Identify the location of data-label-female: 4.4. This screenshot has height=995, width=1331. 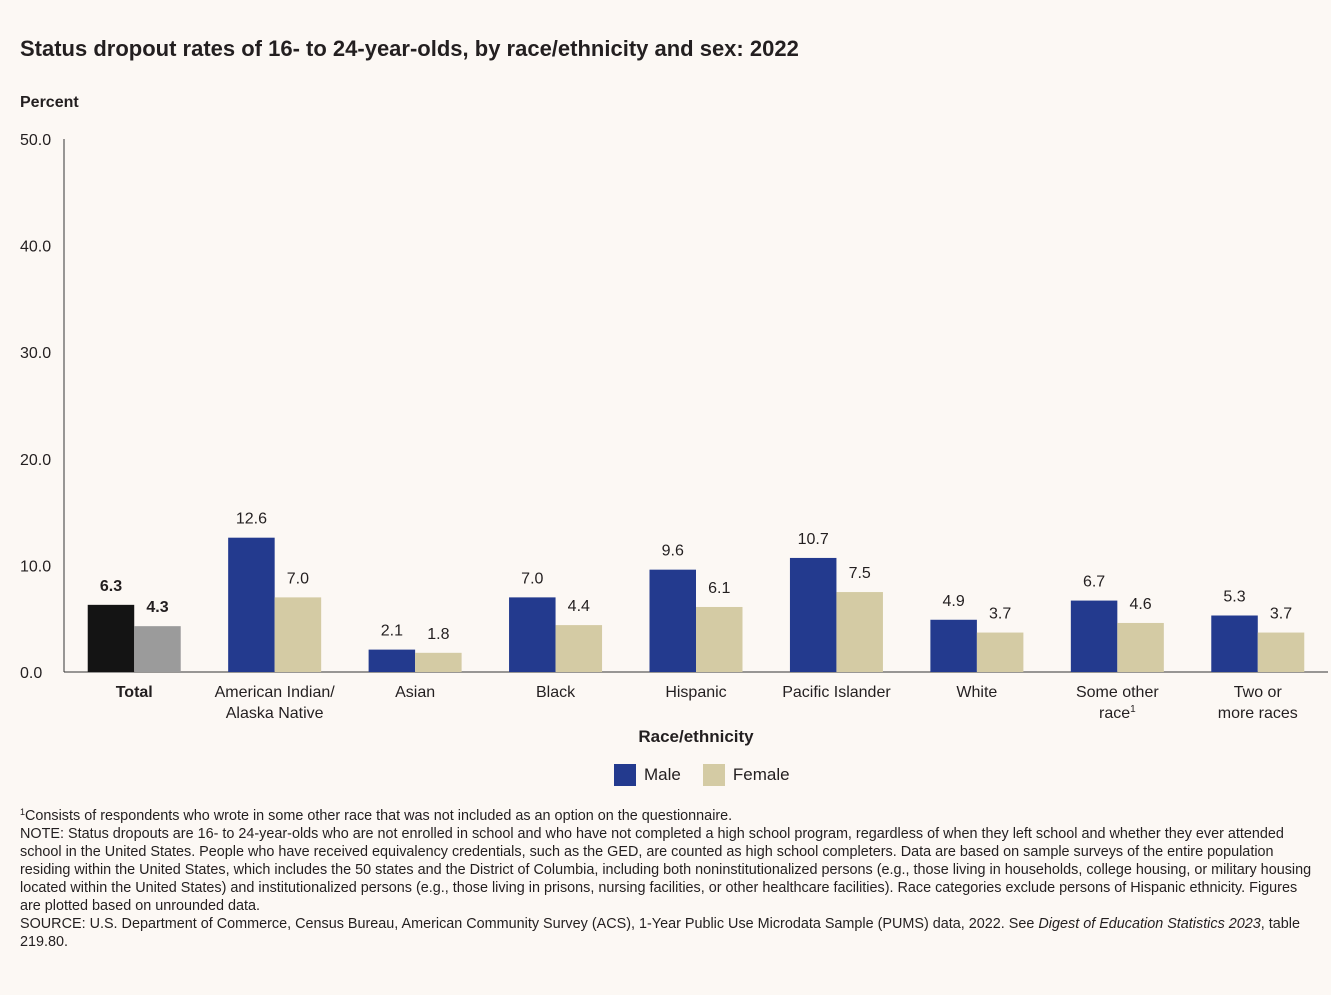
(579, 606).